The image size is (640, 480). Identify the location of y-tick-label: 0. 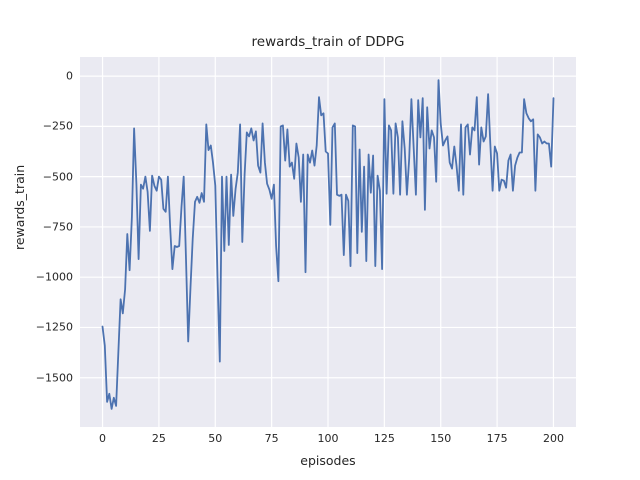
(69, 76).